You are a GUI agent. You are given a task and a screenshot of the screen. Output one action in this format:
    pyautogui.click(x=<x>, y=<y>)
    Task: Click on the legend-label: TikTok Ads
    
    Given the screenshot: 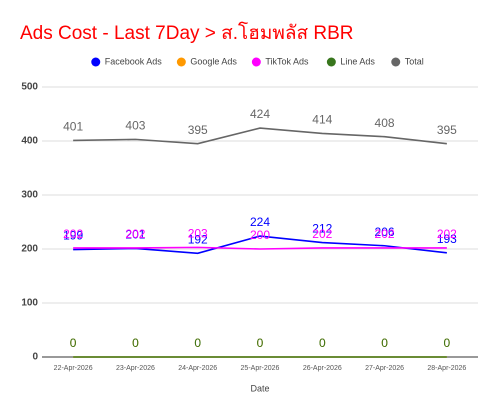 What is the action you would take?
    pyautogui.click(x=287, y=61)
    